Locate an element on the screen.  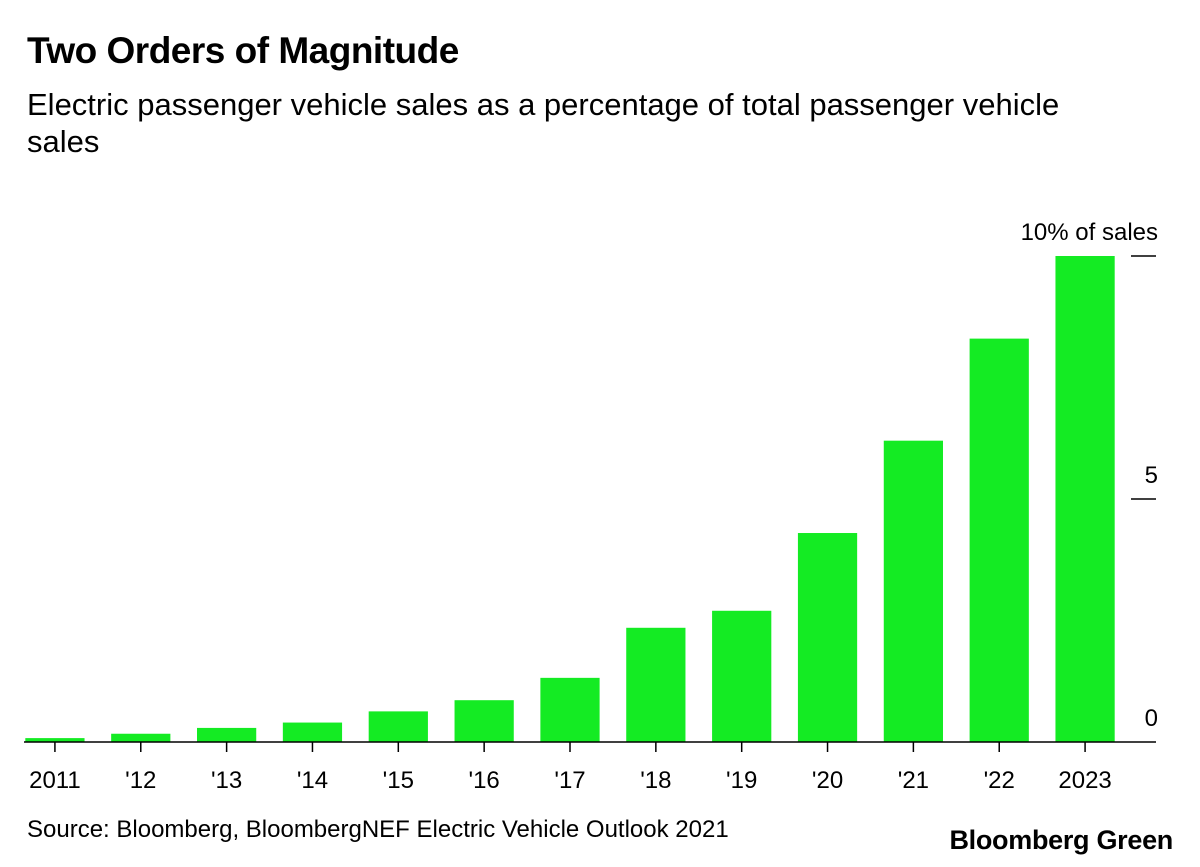
x-tick-label: '14 is located at coordinates (312, 780).